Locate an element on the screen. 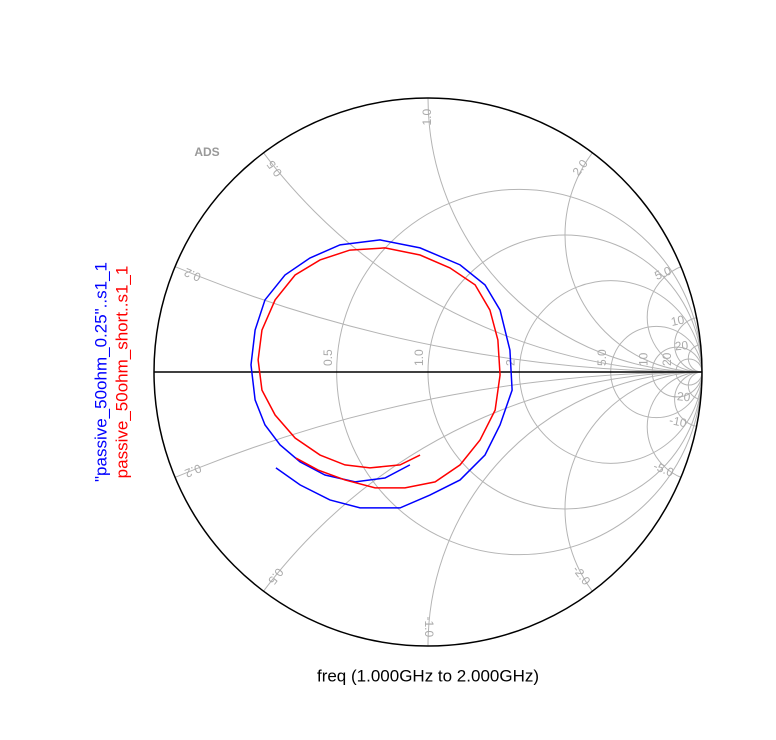 This screenshot has width=776, height=740. legend-entry: passive_50ohm_short..s1_1 is located at coordinates (121, 372).